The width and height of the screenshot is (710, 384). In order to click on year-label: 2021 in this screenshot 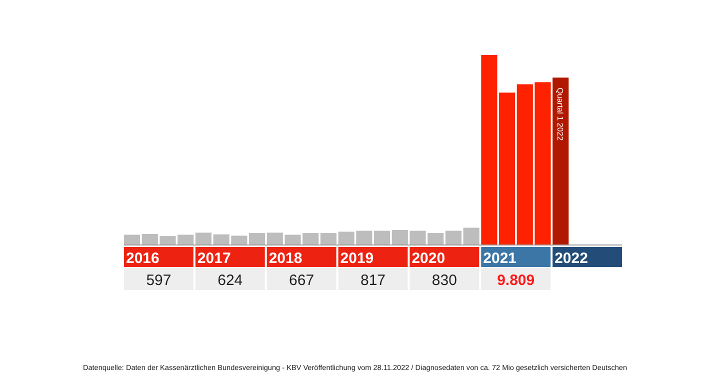, I will do `click(516, 257)`.